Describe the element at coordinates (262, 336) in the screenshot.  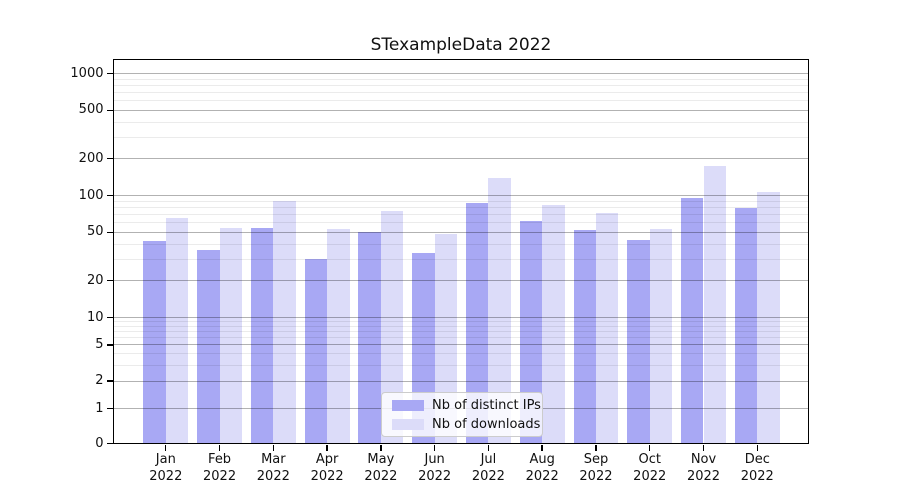
I see `bar-ips-mar` at that location.